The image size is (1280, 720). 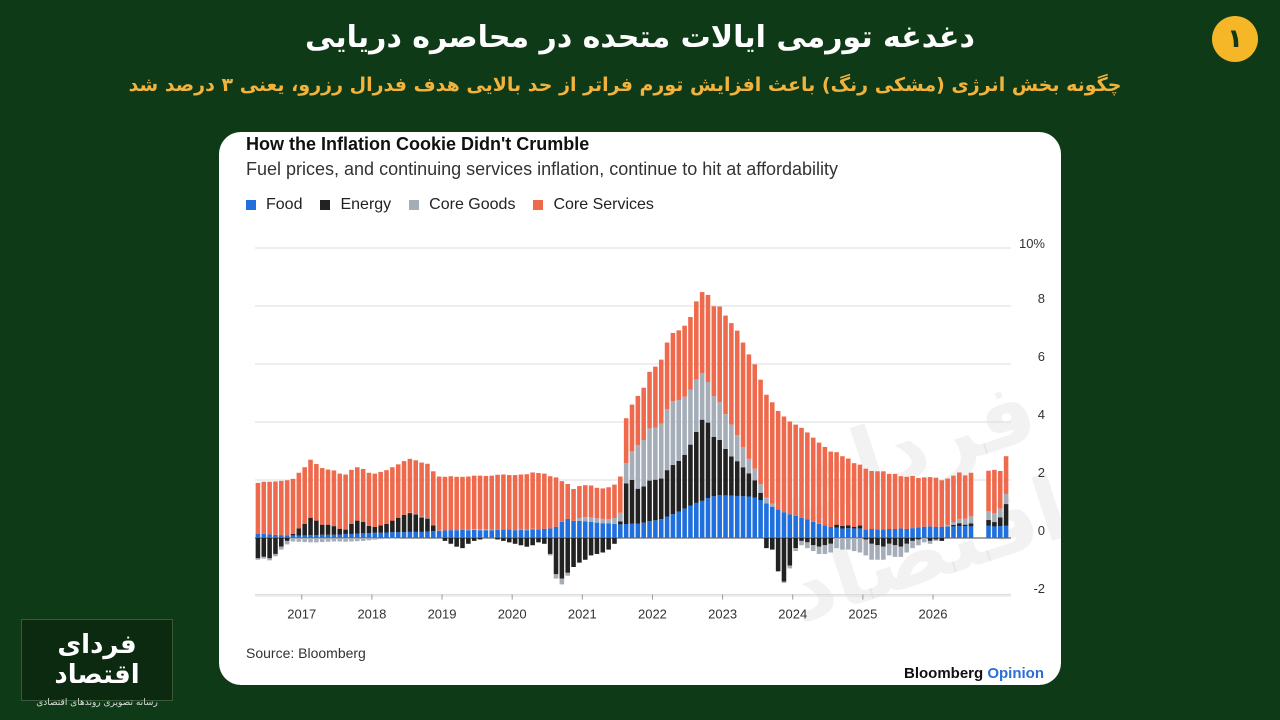 I want to click on bloomberg-opinion-logo: Bloomberg Opinion, so click(x=974, y=673).